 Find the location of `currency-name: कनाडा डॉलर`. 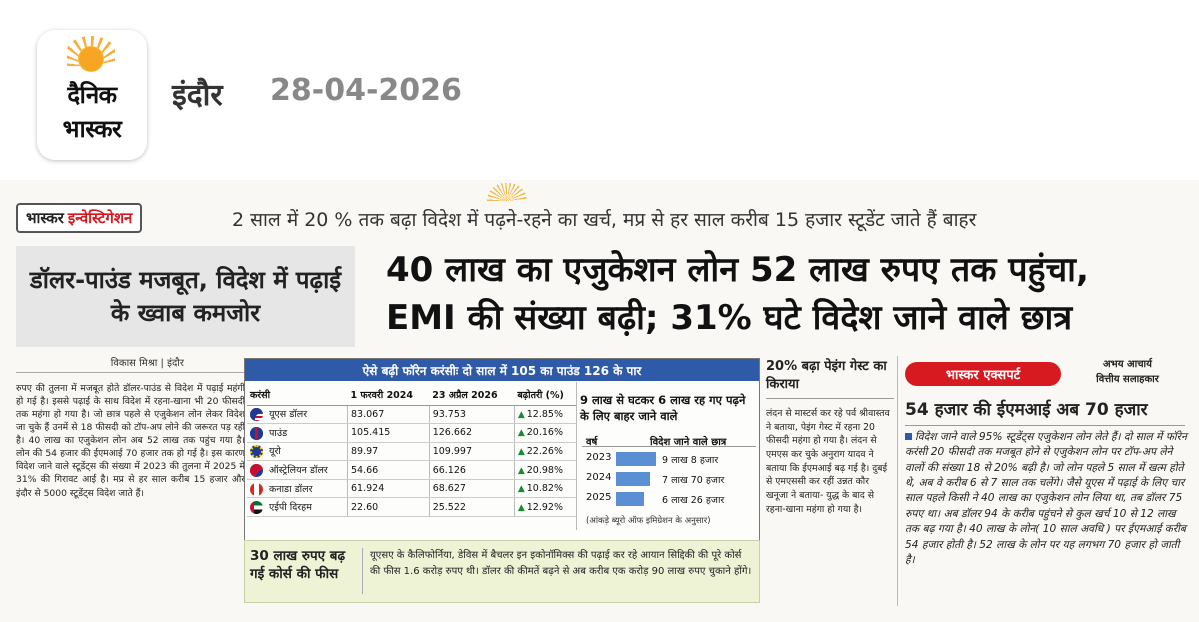

currency-name: कनाडा डॉलर is located at coordinates (291, 489).